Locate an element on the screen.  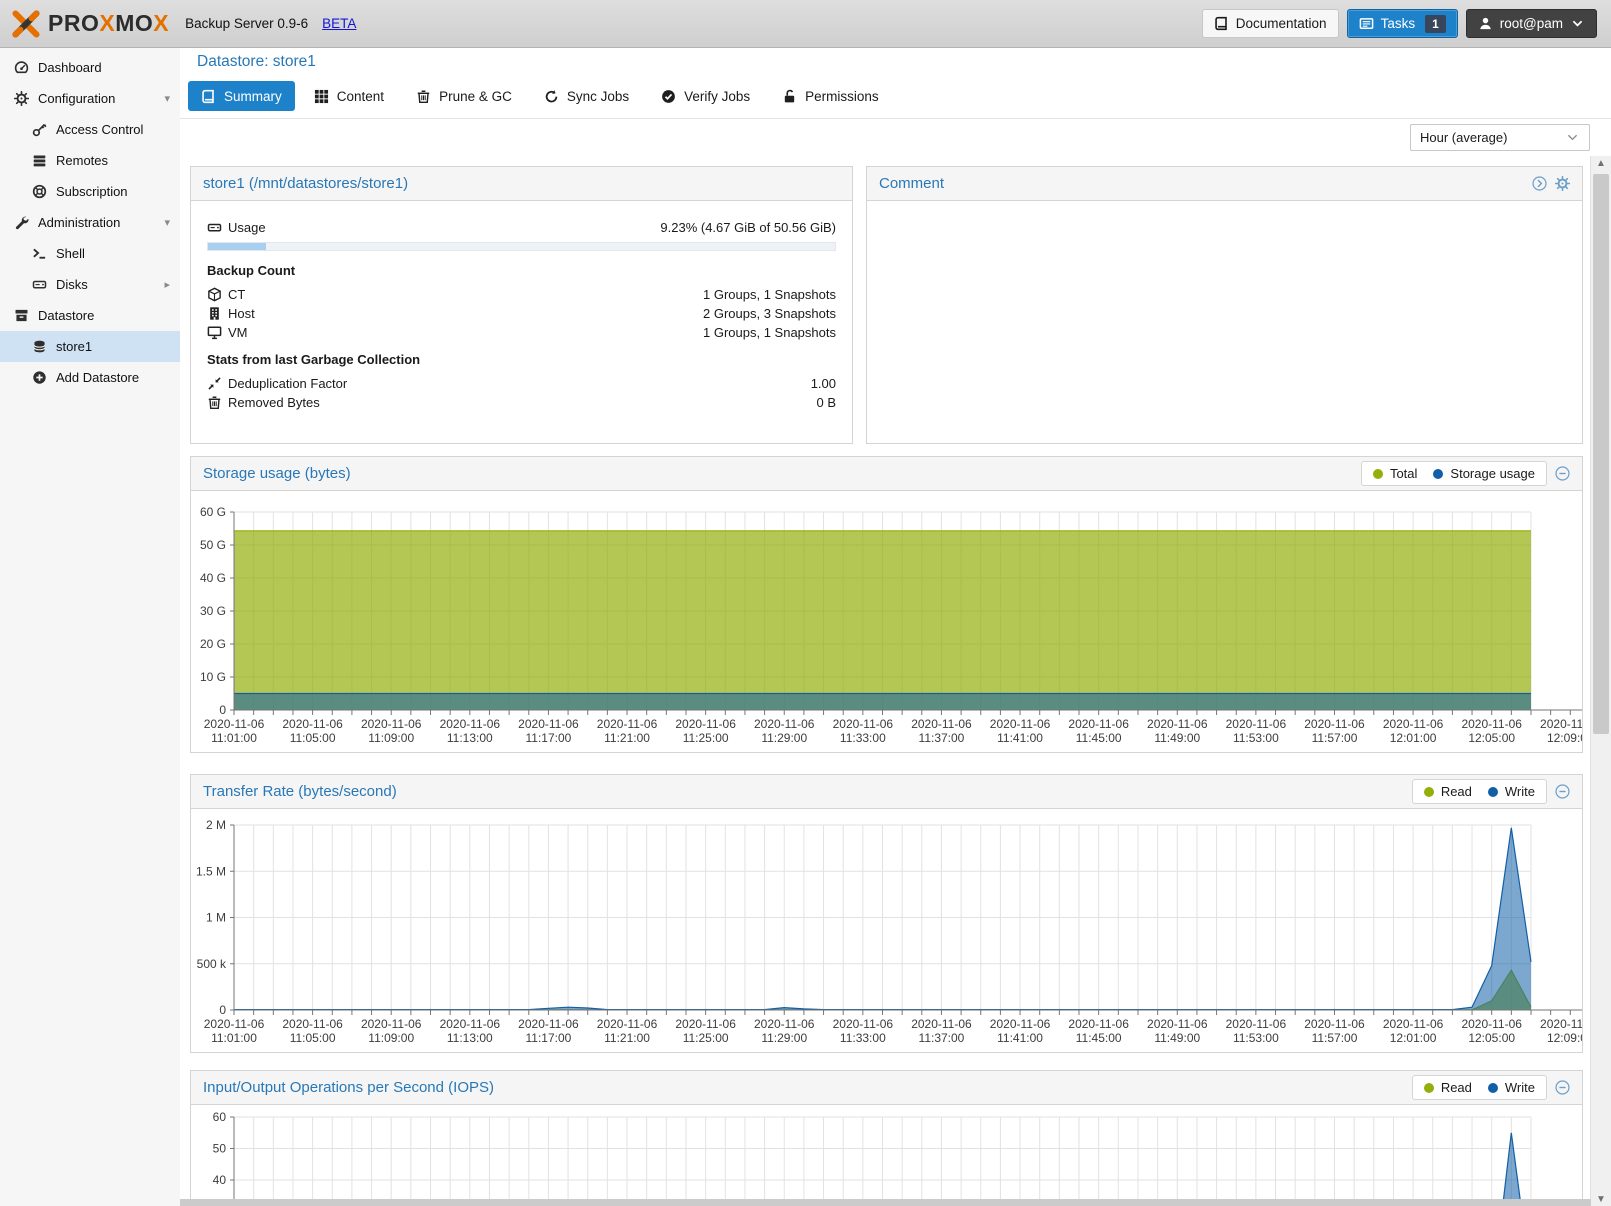
time-range-select: Hour (average) is located at coordinates (1500, 137).